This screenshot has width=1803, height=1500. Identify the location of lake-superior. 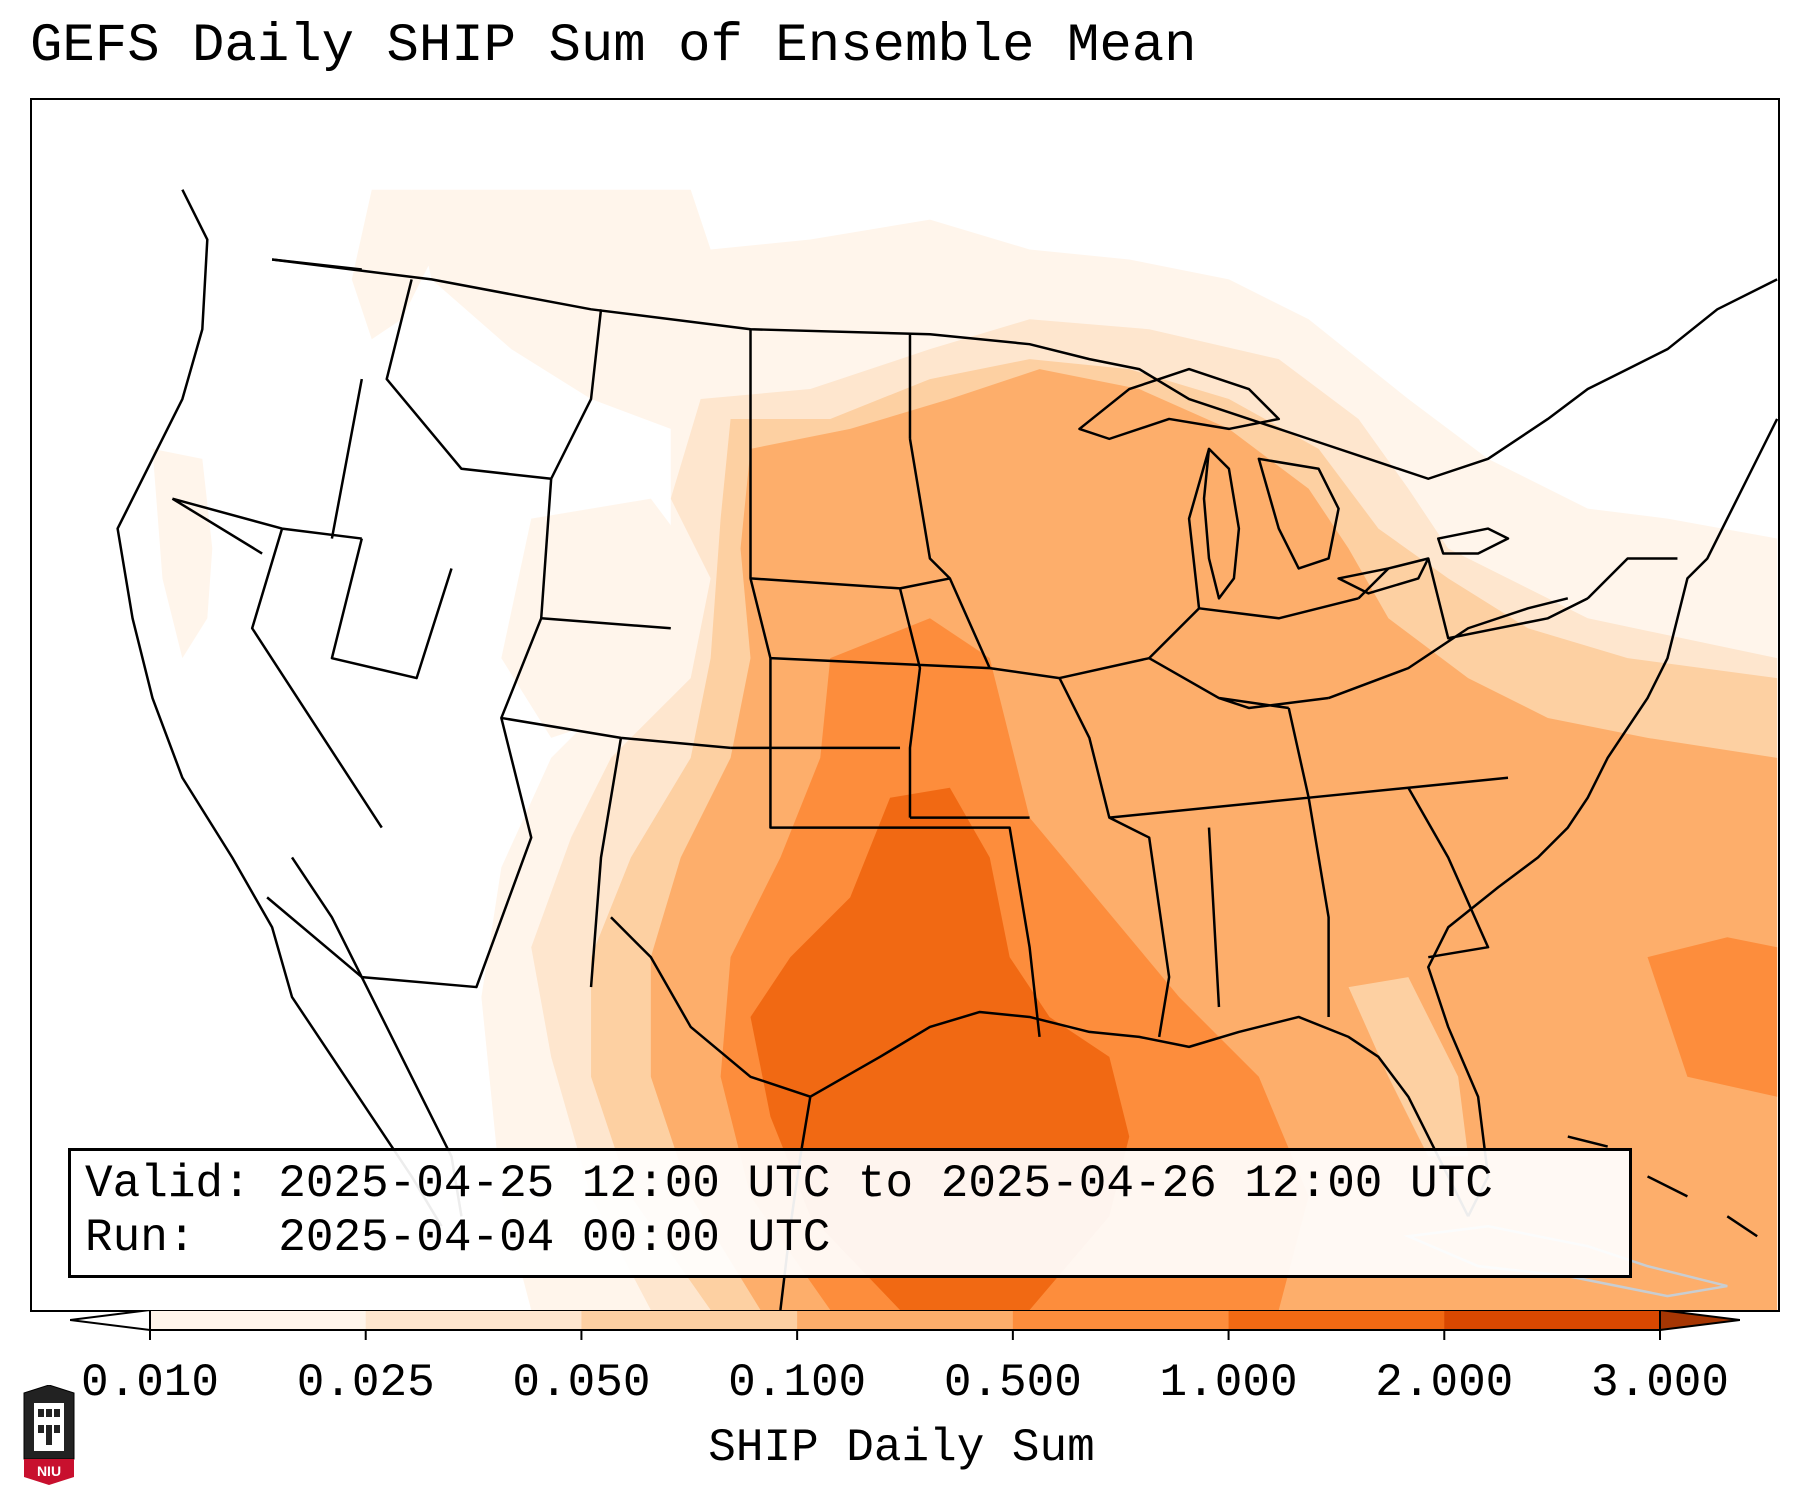
(1179, 404).